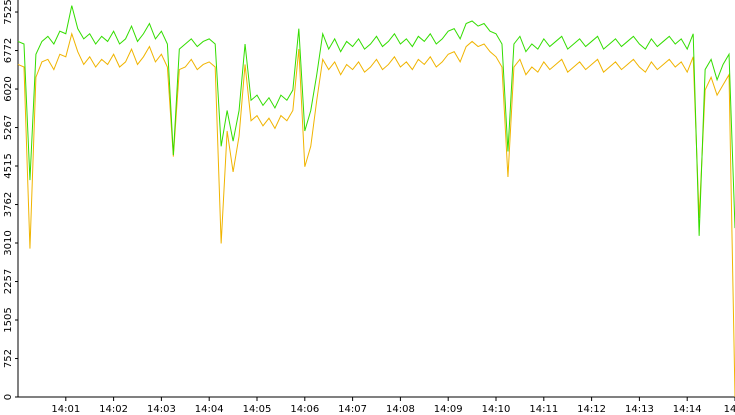  What do you see at coordinates (8, 281) in the screenshot?
I see `y-tick-label: 2257` at bounding box center [8, 281].